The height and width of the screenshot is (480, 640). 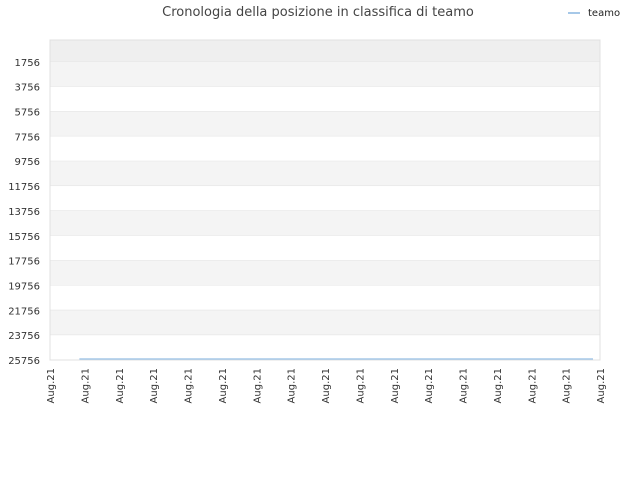 I want to click on y-tick-label: 7756, so click(x=27, y=137).